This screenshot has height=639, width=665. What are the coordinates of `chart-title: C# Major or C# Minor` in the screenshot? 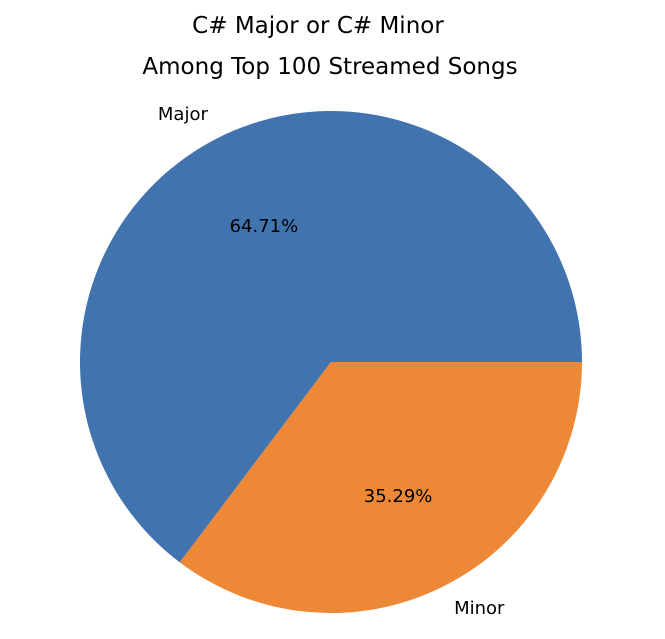 It's located at (318, 26).